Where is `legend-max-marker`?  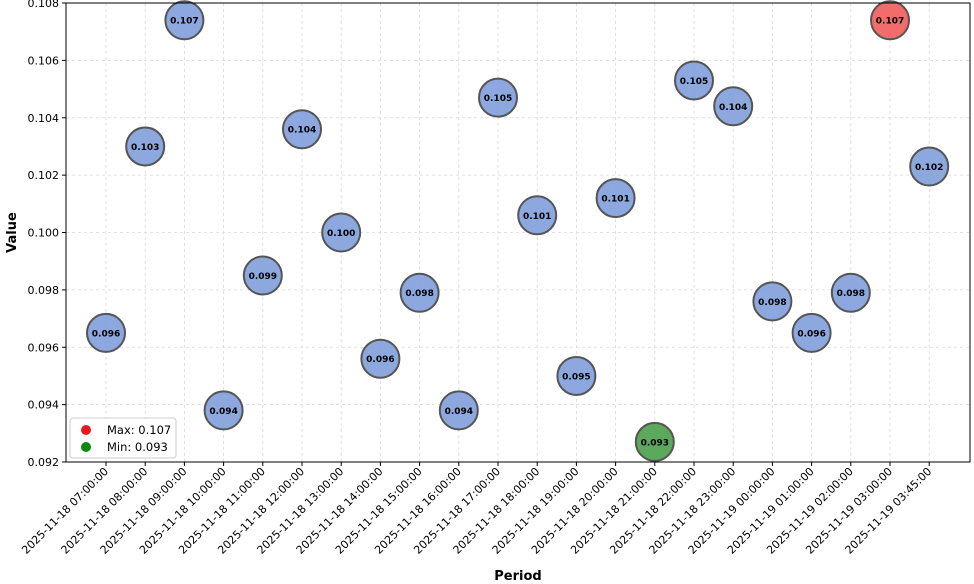
legend-max-marker is located at coordinates (86, 430).